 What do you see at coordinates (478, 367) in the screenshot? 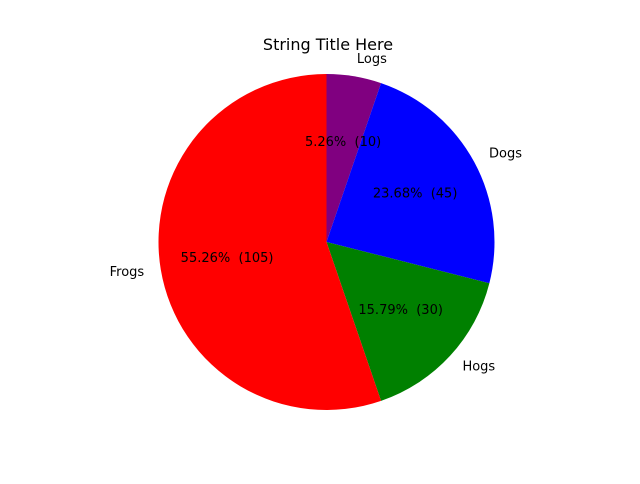
I see `slice-label-hogs: Hogs` at bounding box center [478, 367].